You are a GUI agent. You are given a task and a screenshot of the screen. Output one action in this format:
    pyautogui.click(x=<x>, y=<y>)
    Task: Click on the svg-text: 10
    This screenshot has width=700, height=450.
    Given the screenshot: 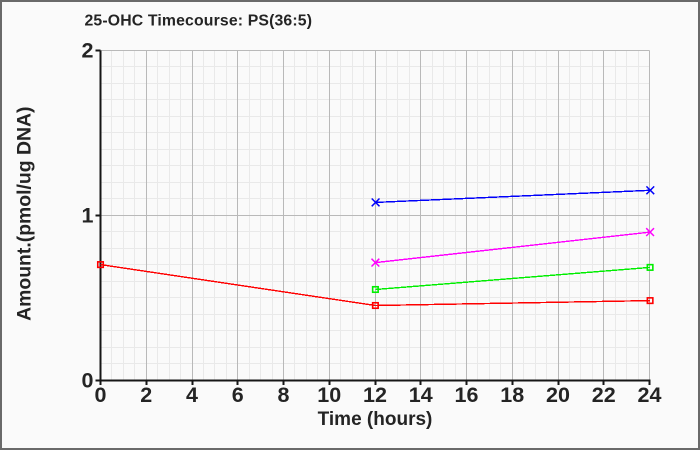 What is the action you would take?
    pyautogui.click(x=329, y=395)
    